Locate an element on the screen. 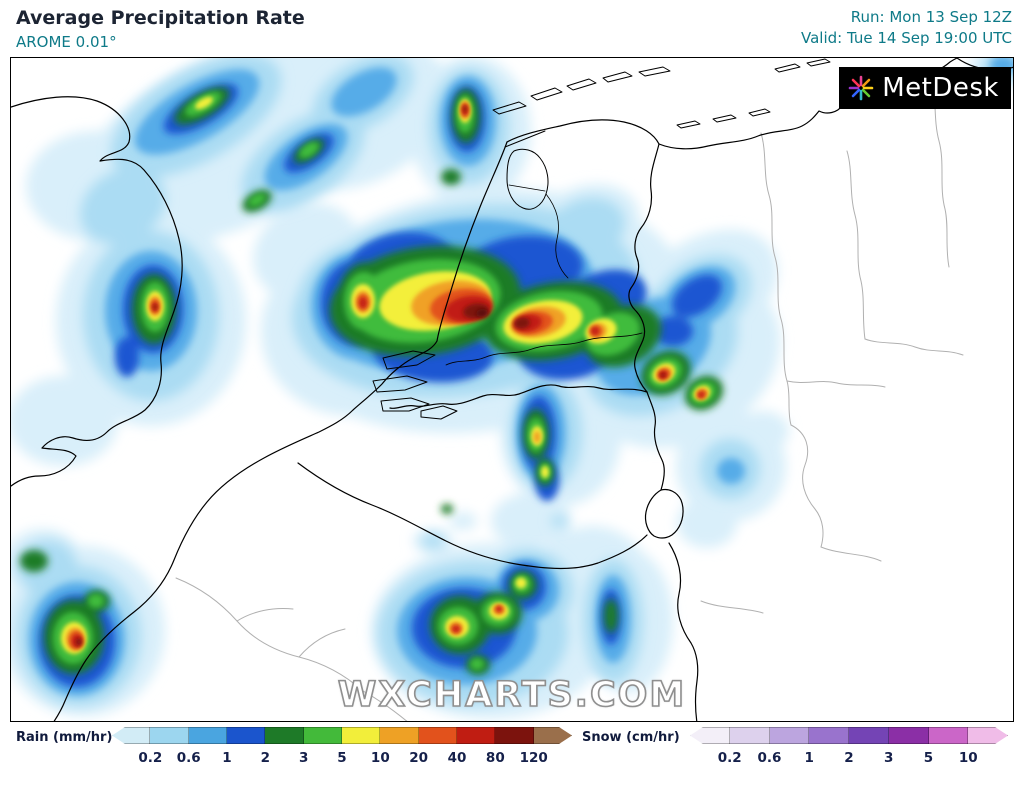 The width and height of the screenshot is (1024, 785). model-label: AROME 0.01° is located at coordinates (66, 42).